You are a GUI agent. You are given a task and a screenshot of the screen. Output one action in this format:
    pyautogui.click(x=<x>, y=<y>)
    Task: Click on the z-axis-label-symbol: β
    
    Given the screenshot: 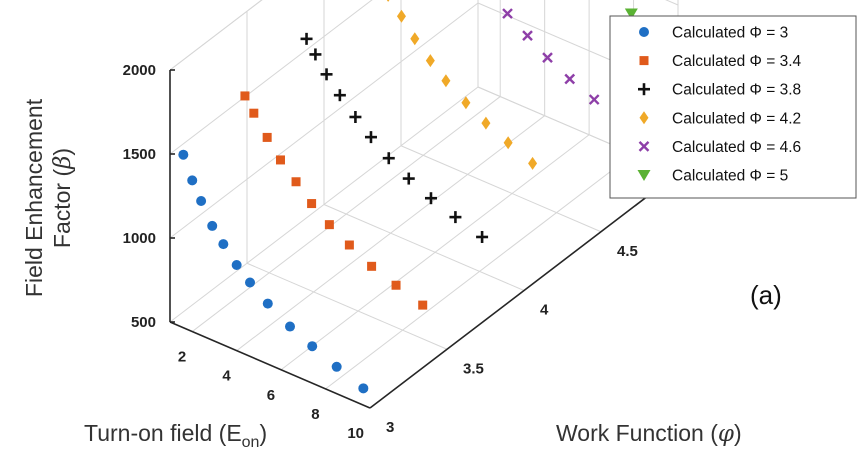 What is the action you would take?
    pyautogui.click(x=63, y=163)
    